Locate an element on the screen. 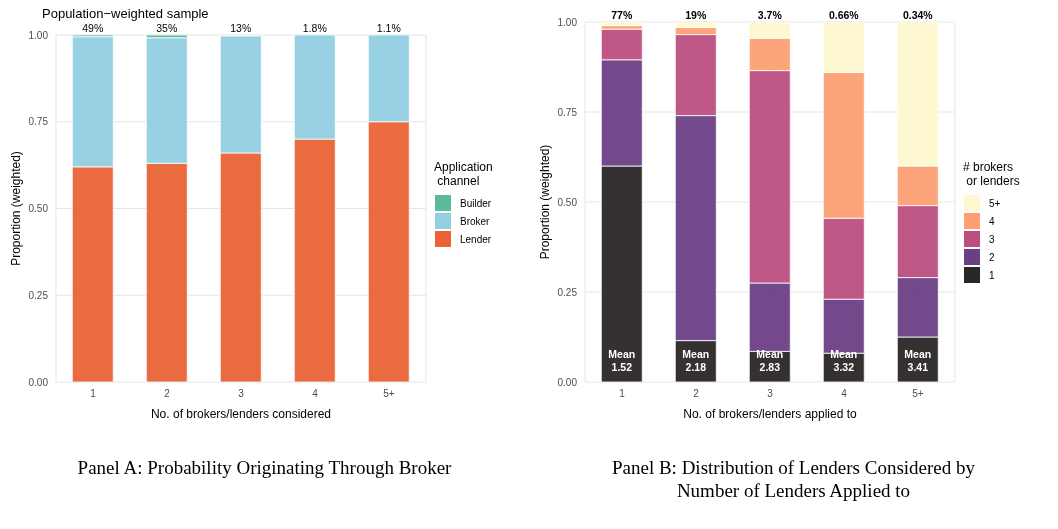 The height and width of the screenshot is (529, 1058). legend-label: Broker is located at coordinates (475, 221).